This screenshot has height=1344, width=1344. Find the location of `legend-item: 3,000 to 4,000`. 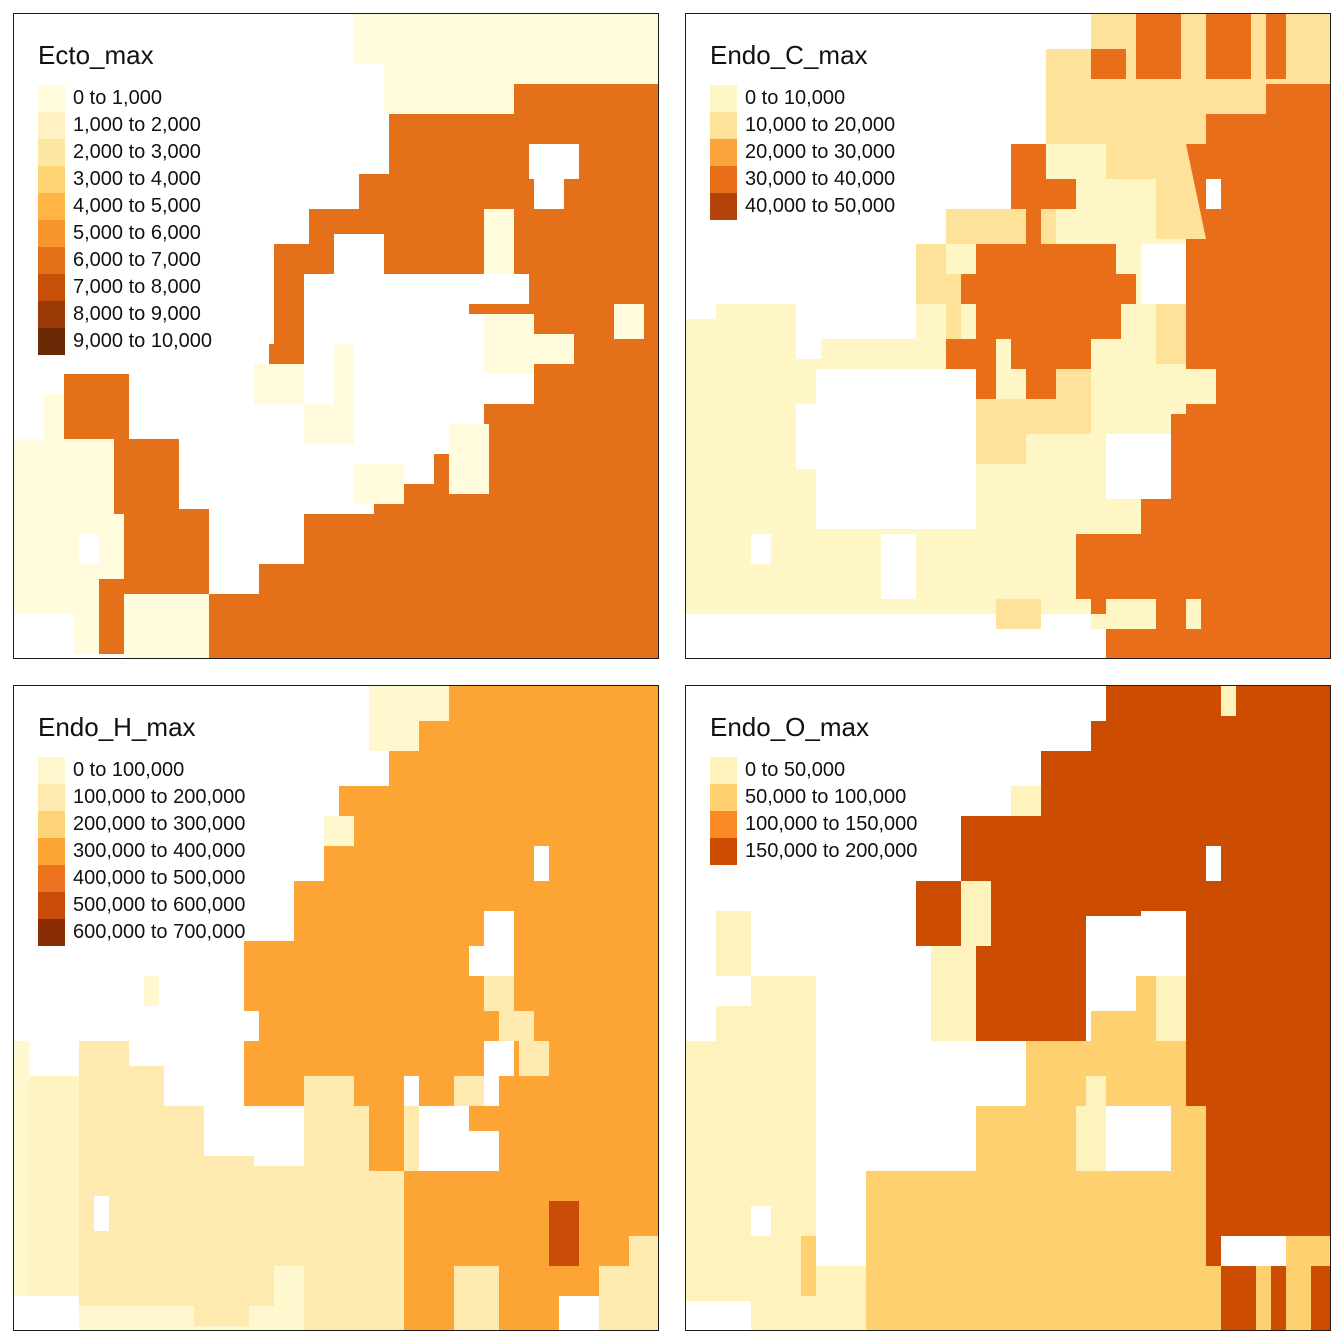

legend-item: 3,000 to 4,000 is located at coordinates (125, 179).